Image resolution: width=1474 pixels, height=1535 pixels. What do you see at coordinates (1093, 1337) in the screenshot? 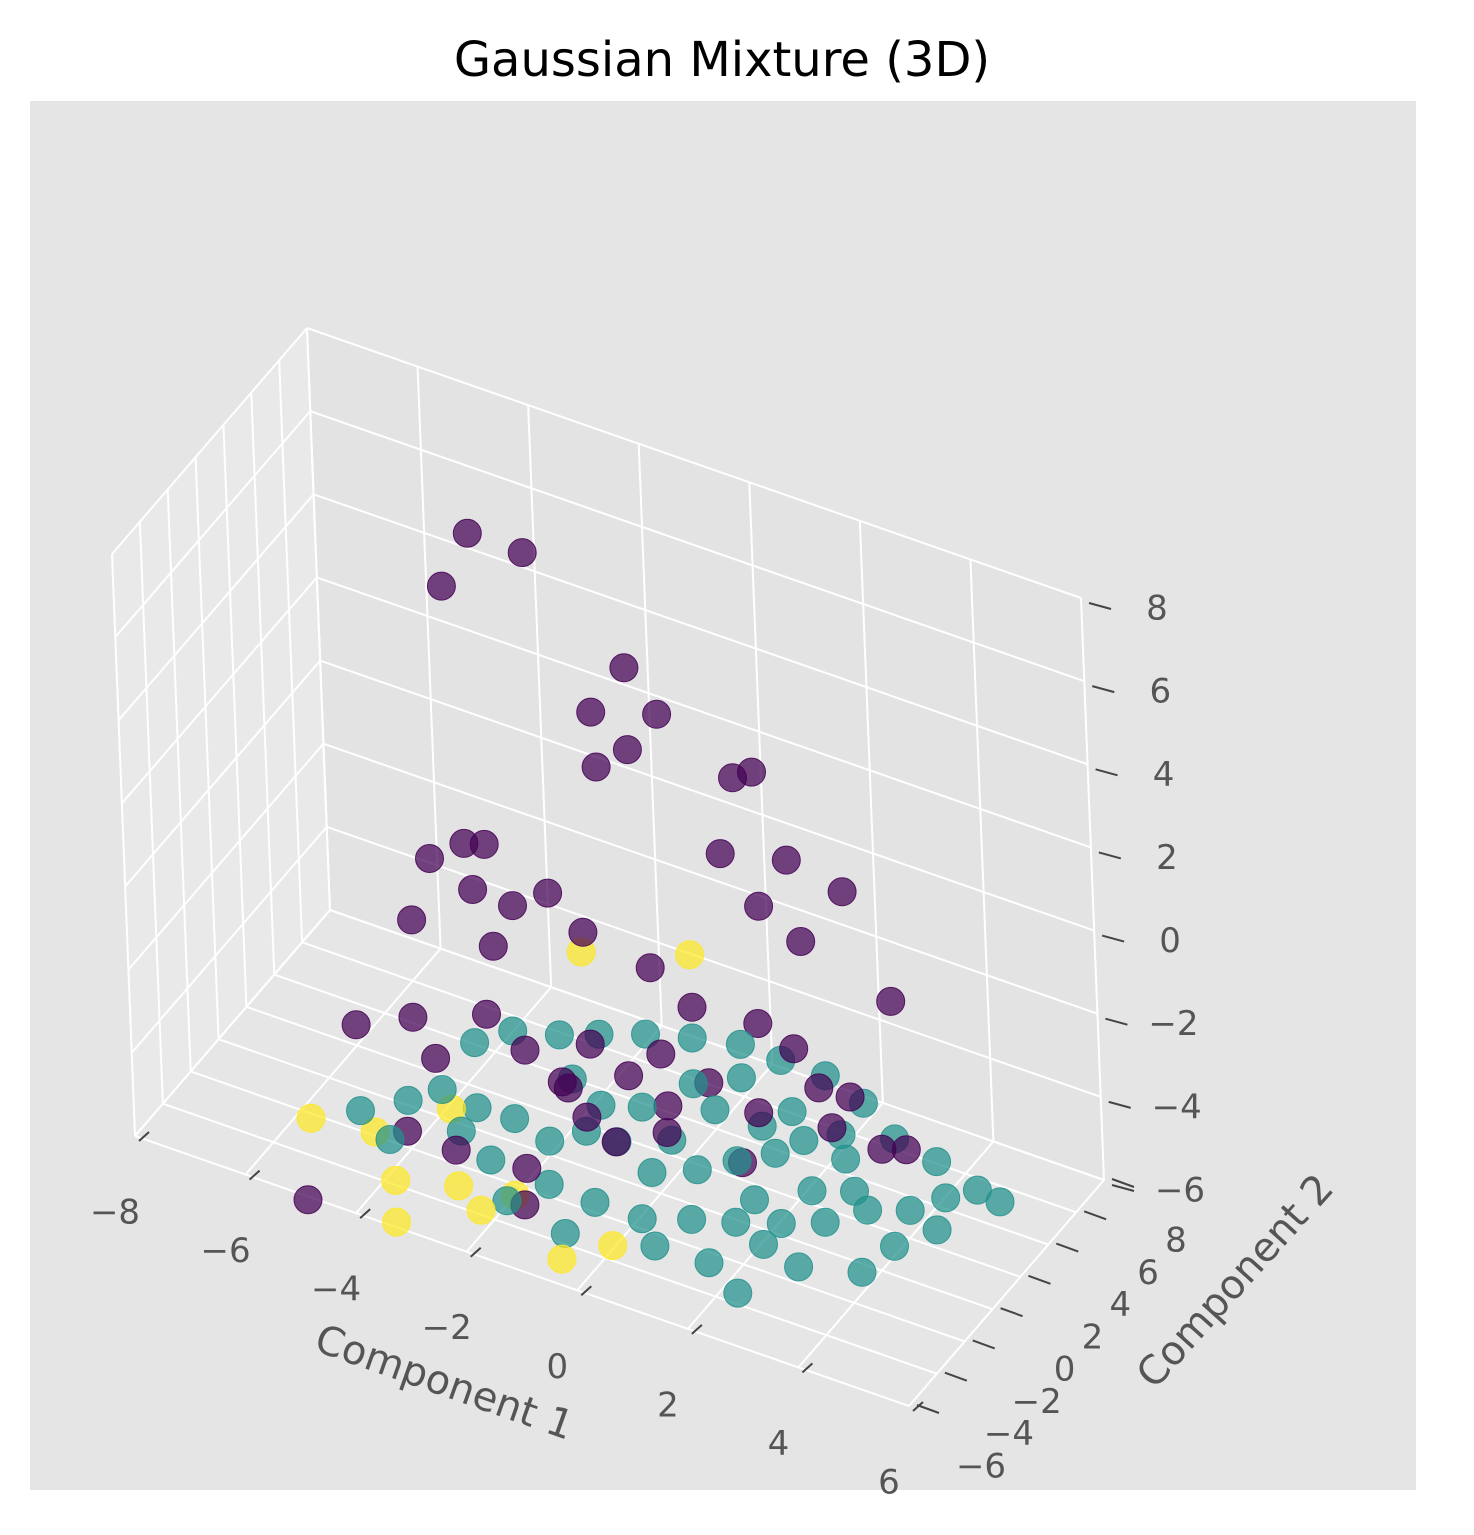
I see `y-tick-label: 2` at bounding box center [1093, 1337].